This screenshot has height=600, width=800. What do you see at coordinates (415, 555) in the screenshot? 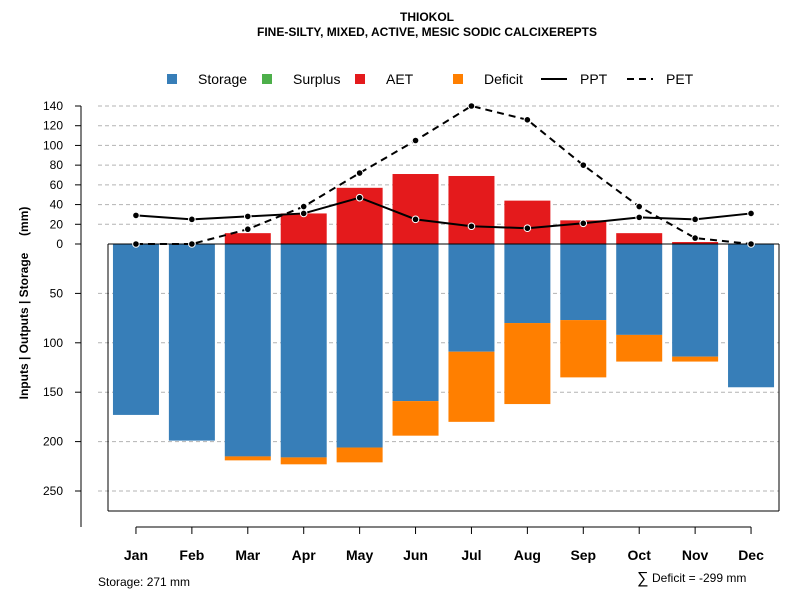
I see `x-tick-label: Jun` at bounding box center [415, 555].